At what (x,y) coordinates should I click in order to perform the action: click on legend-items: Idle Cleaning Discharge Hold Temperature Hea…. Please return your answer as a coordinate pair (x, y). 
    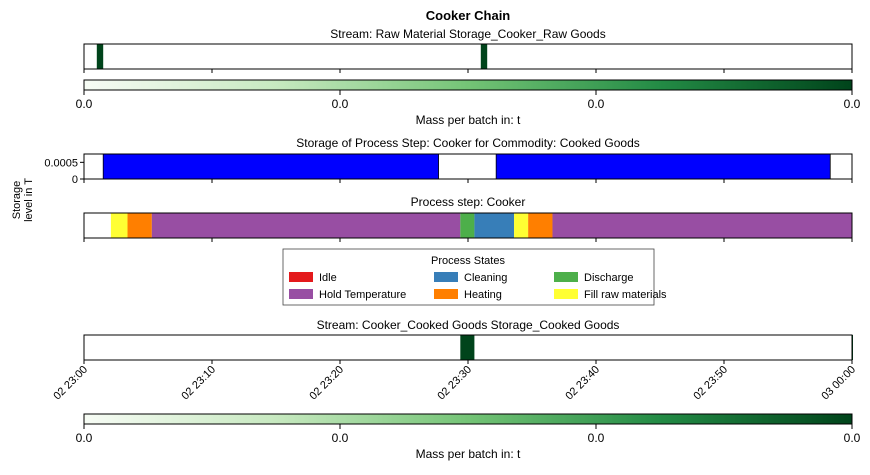
    Looking at the image, I should click on (478, 286).